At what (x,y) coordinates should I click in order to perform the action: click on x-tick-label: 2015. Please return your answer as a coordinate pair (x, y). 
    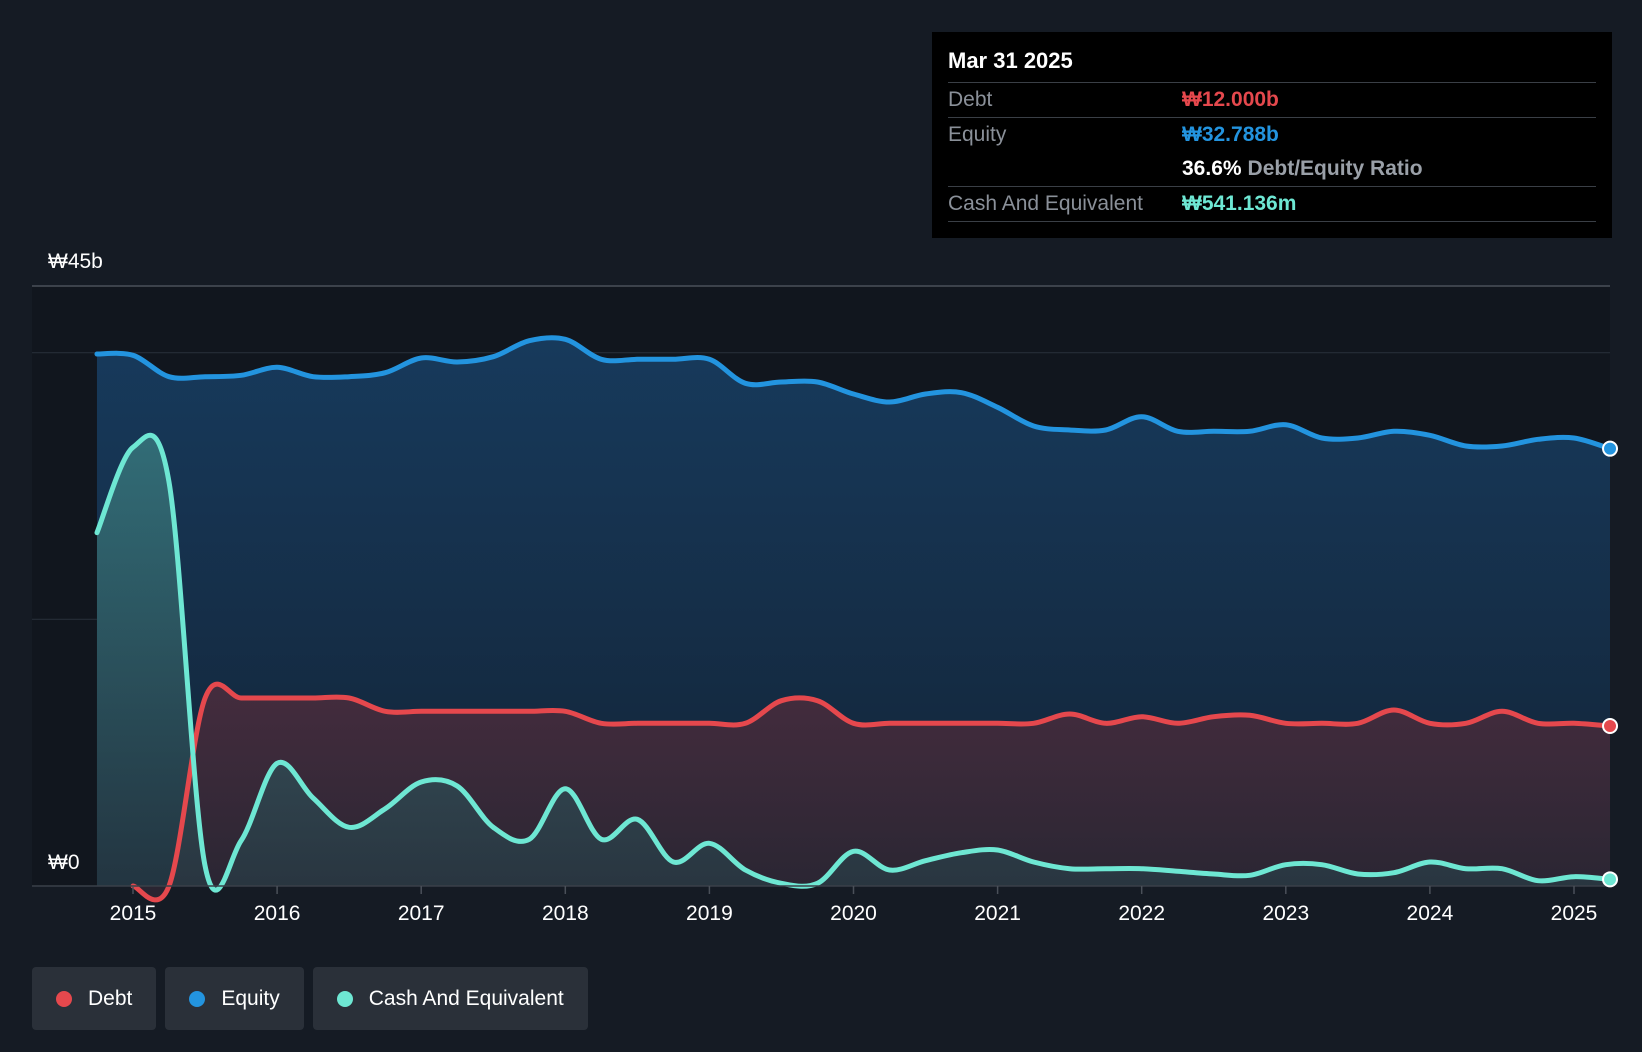
    Looking at the image, I should click on (133, 913).